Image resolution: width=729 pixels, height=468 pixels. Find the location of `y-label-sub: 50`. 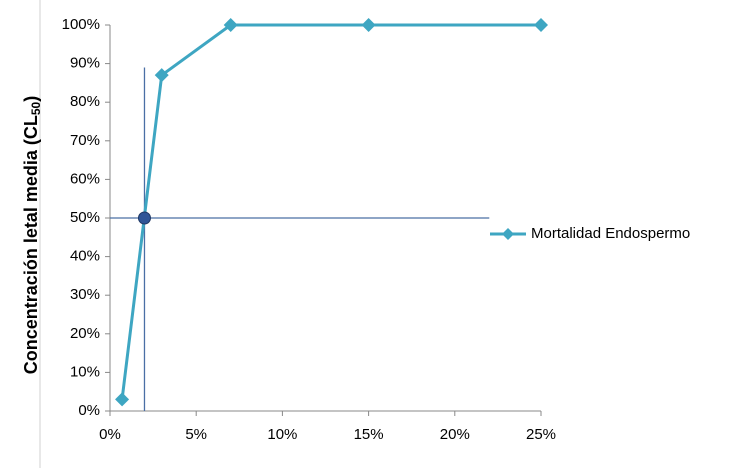

y-label-sub: 50 is located at coordinates (36, 108).